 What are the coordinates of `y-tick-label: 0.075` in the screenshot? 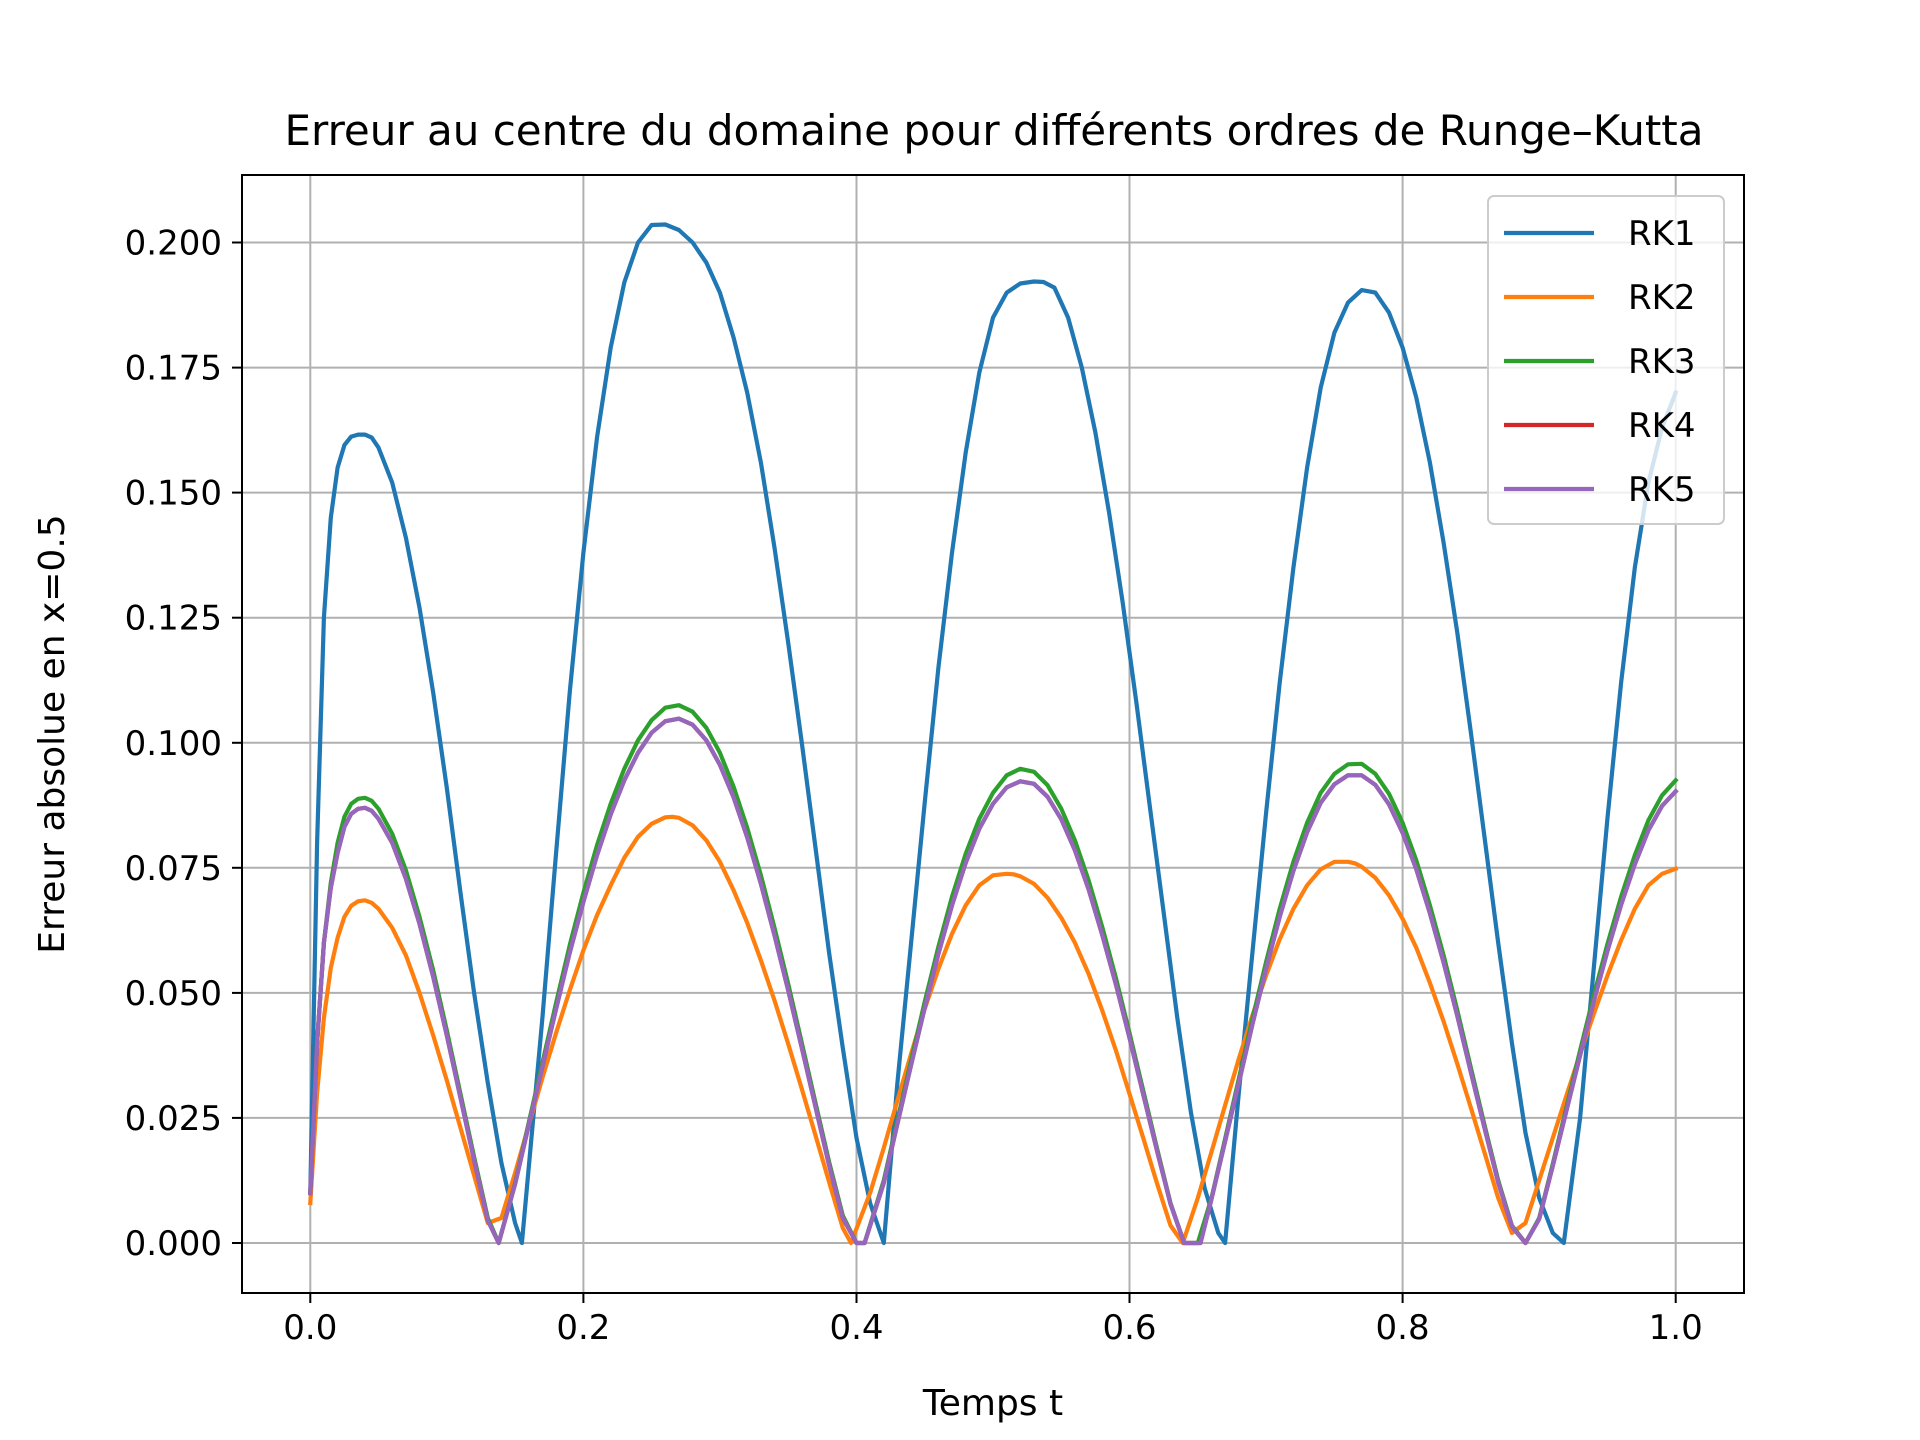 It's located at (173, 869).